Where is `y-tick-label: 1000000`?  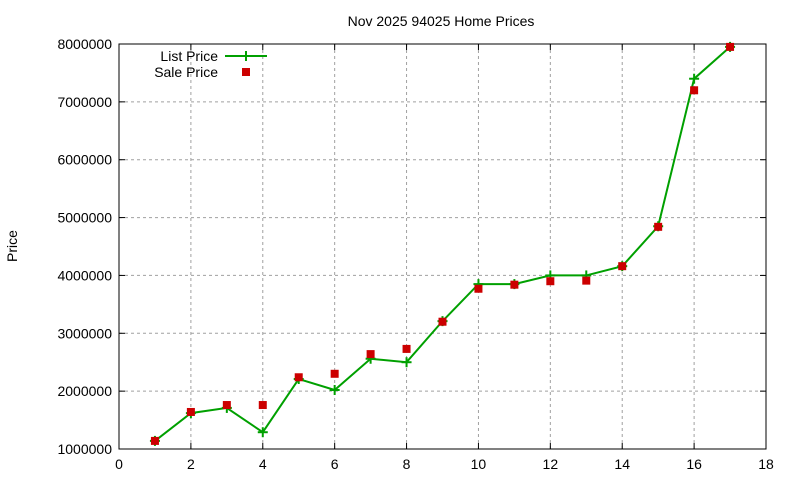
y-tick-label: 1000000 is located at coordinates (84, 449).